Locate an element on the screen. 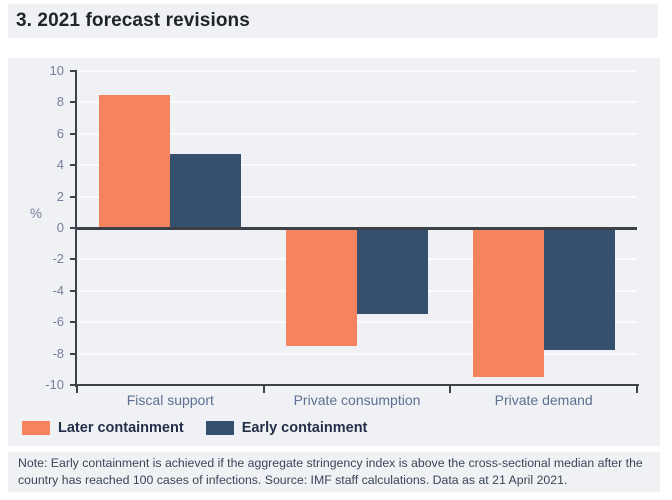 This screenshot has width=672, height=500. y-tick-label--8: -8 is located at coordinates (58, 353).